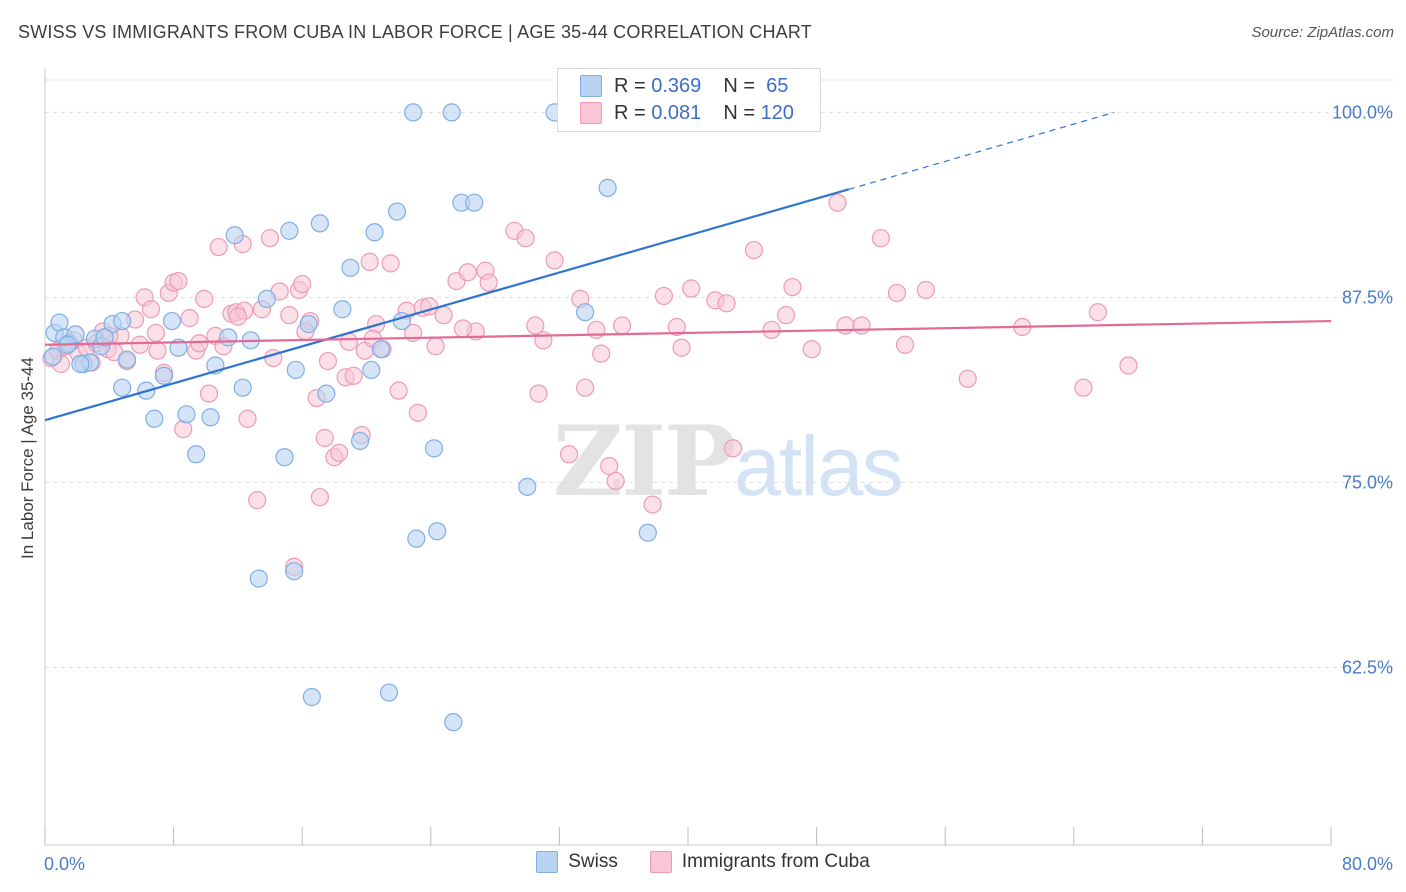 This screenshot has height=892, width=1406. Describe the element at coordinates (688, 332) in the screenshot. I see `cuba-trend-line` at that location.